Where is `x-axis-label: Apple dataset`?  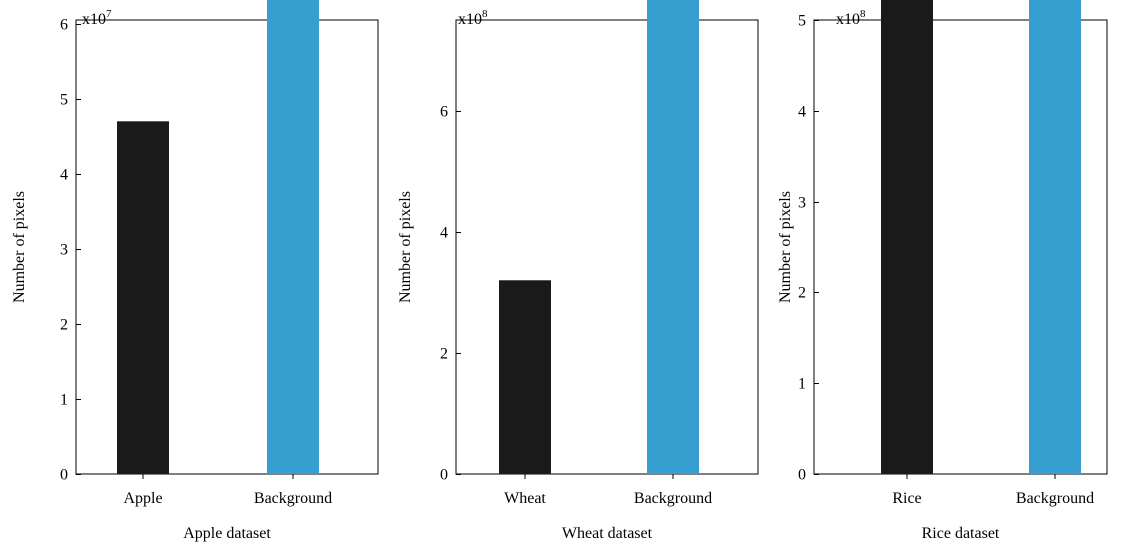
x-axis-label: Apple dataset is located at coordinates (227, 533).